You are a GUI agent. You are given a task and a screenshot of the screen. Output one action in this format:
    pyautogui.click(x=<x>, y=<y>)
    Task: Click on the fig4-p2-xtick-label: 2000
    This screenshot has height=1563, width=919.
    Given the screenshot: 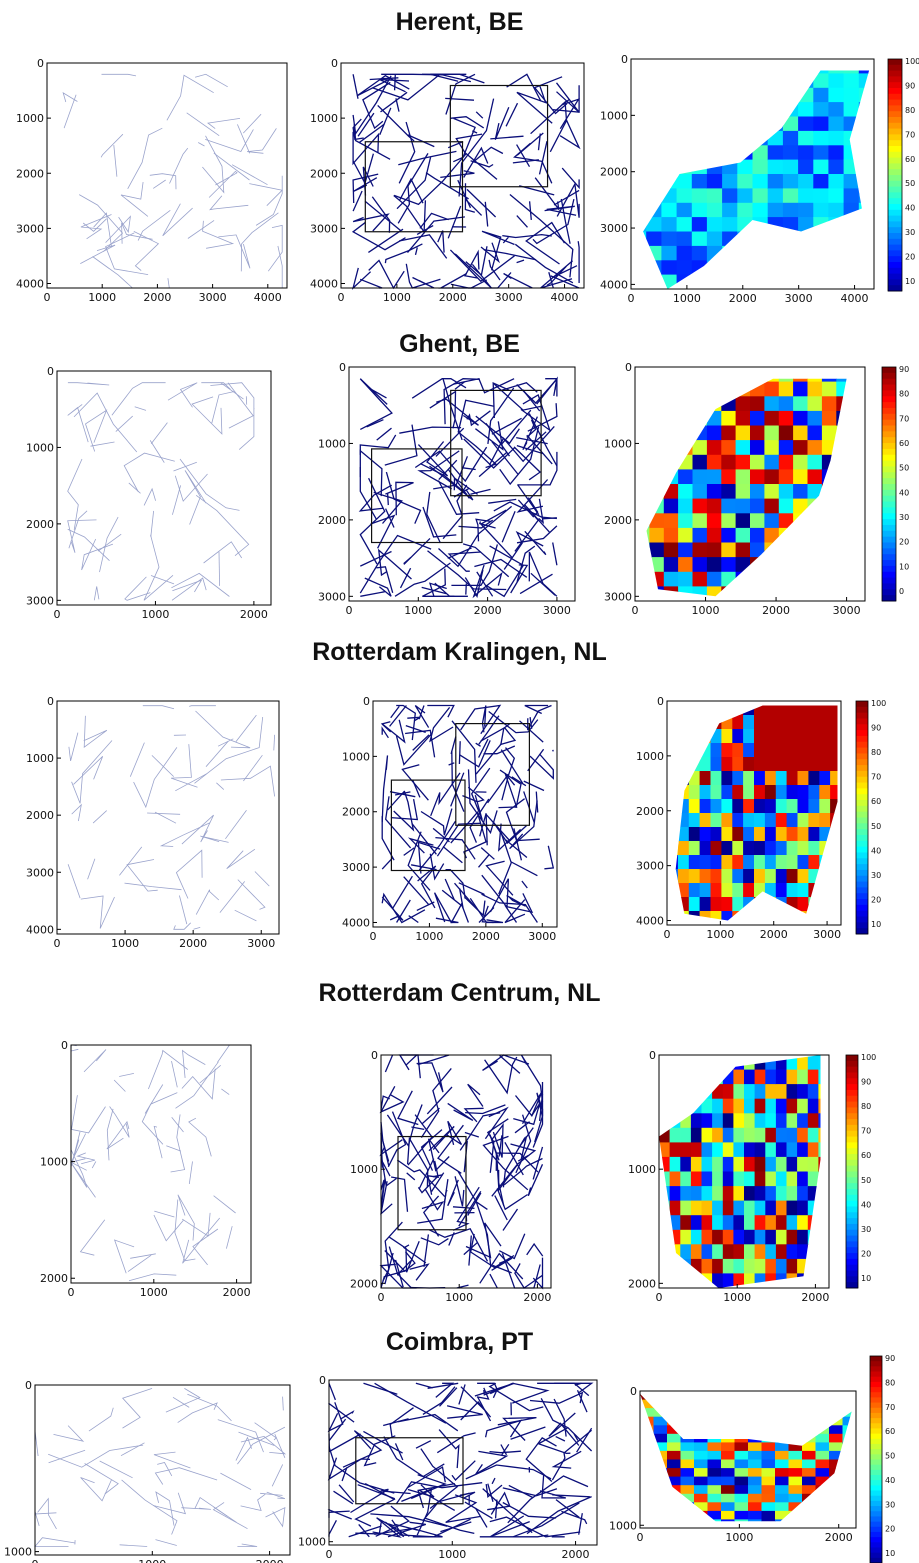 What is the action you would take?
    pyautogui.click(x=576, y=1554)
    